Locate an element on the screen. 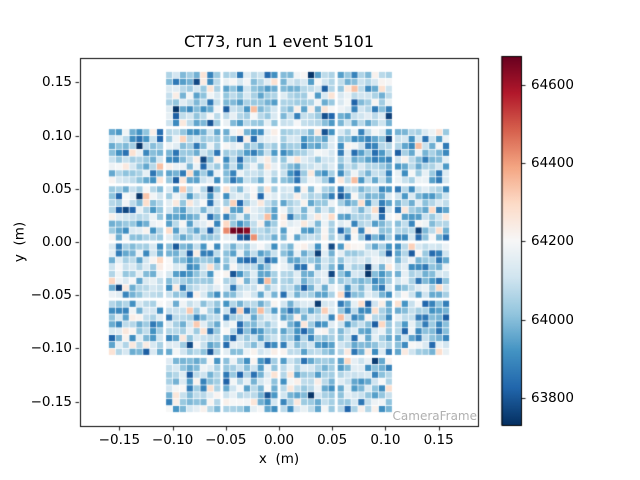 The width and height of the screenshot is (640, 480). colorbar-tick-label: 63800 is located at coordinates (552, 397).